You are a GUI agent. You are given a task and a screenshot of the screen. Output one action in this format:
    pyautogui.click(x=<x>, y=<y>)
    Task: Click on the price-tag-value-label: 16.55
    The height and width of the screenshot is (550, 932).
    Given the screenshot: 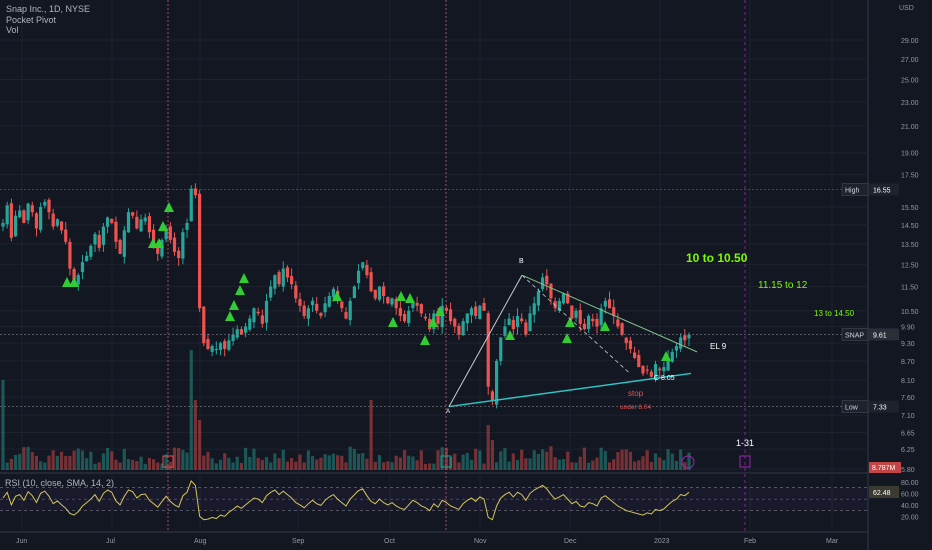 What is the action you would take?
    pyautogui.click(x=882, y=191)
    